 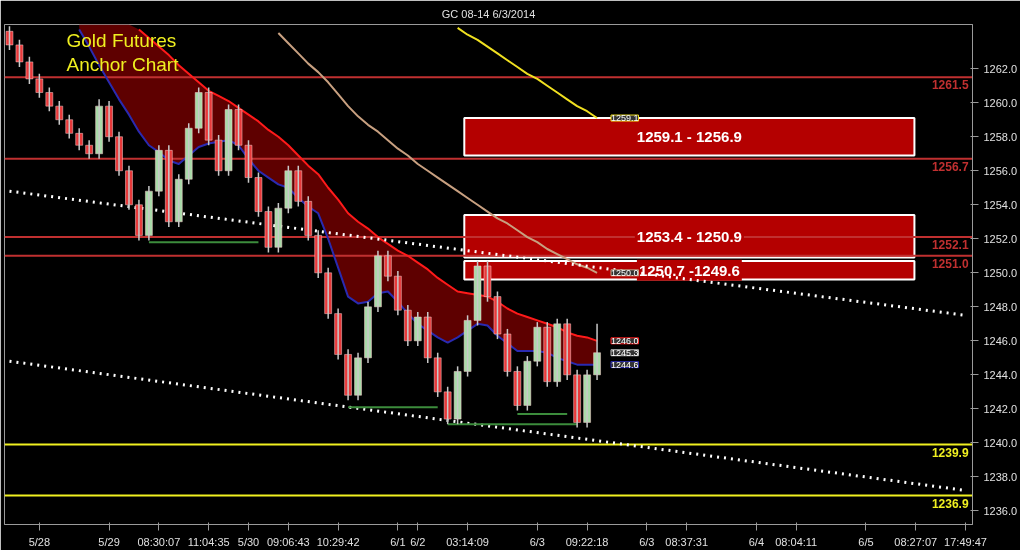 I want to click on ref-line-label: 1236.9, so click(x=950, y=503).